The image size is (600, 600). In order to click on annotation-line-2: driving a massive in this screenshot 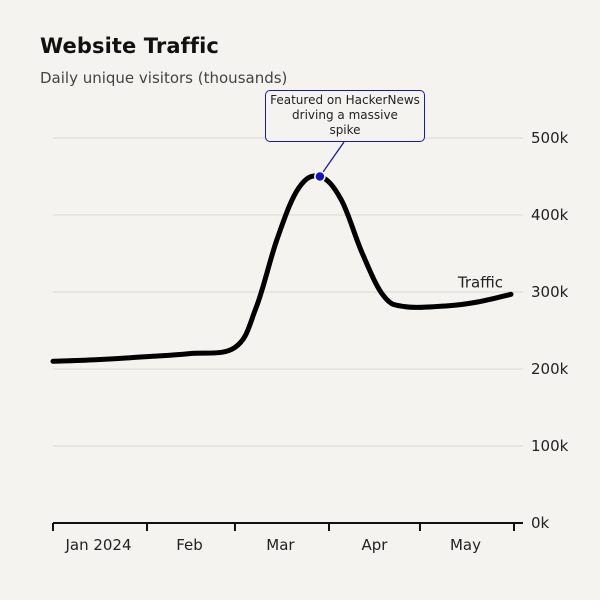, I will do `click(345, 115)`.